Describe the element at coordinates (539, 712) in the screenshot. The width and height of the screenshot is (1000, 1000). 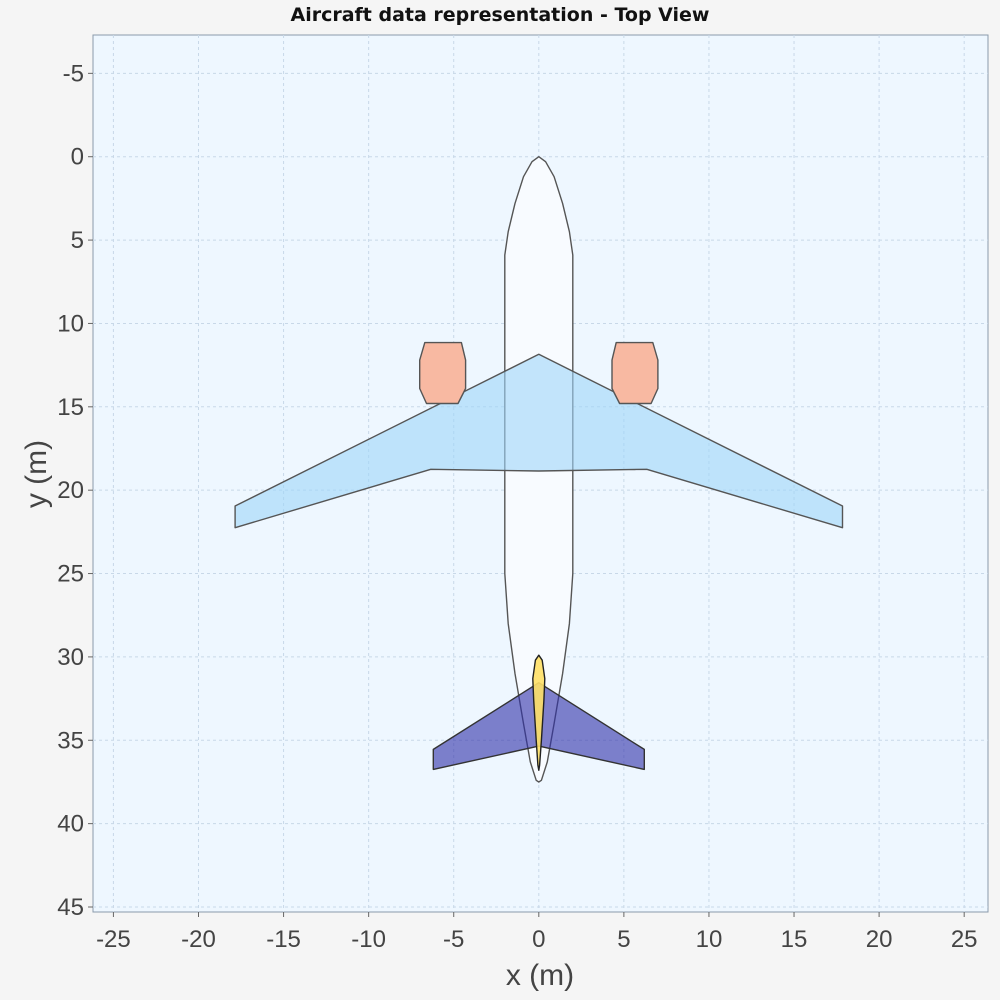
I see `vertical-tail` at that location.